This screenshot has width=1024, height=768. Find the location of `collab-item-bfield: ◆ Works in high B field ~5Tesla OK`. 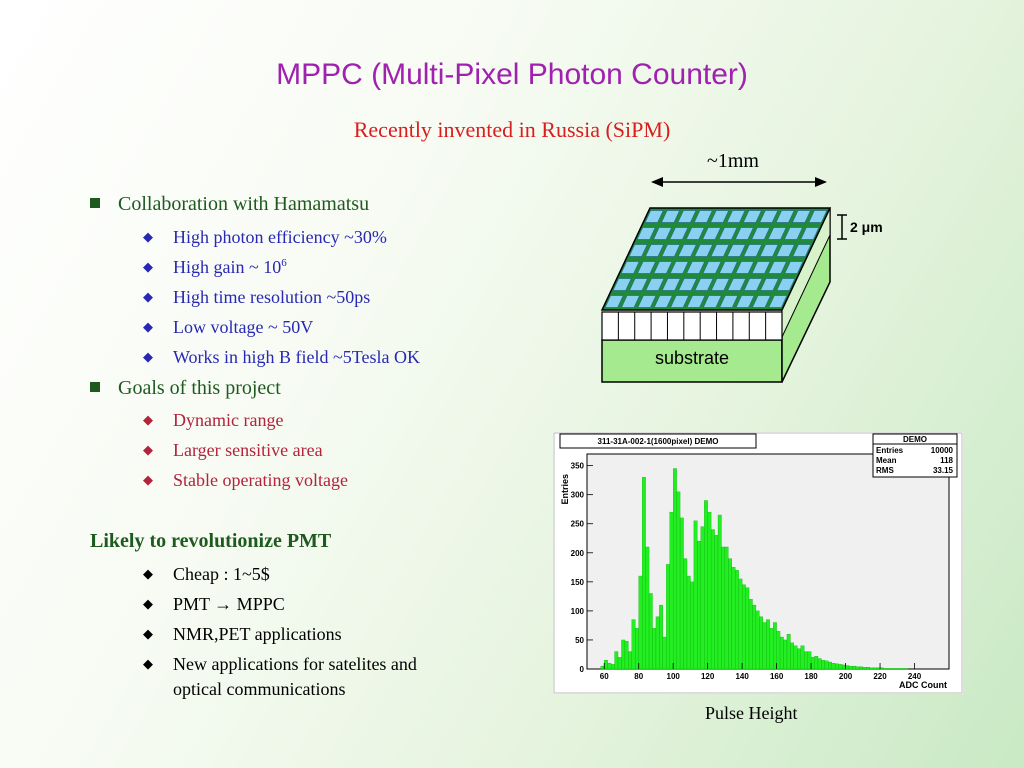

collab-item-bfield: ◆ Works in high B field ~5Tesla OK is located at coordinates (281, 357).